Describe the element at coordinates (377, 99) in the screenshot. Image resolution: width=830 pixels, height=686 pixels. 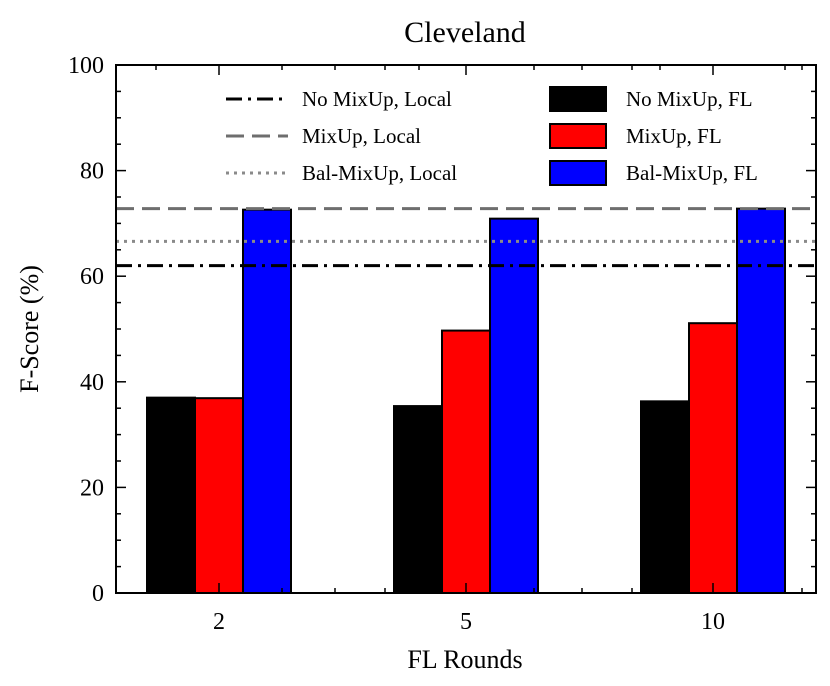
I see `legend-entry-label: No MixUp, Local` at that location.